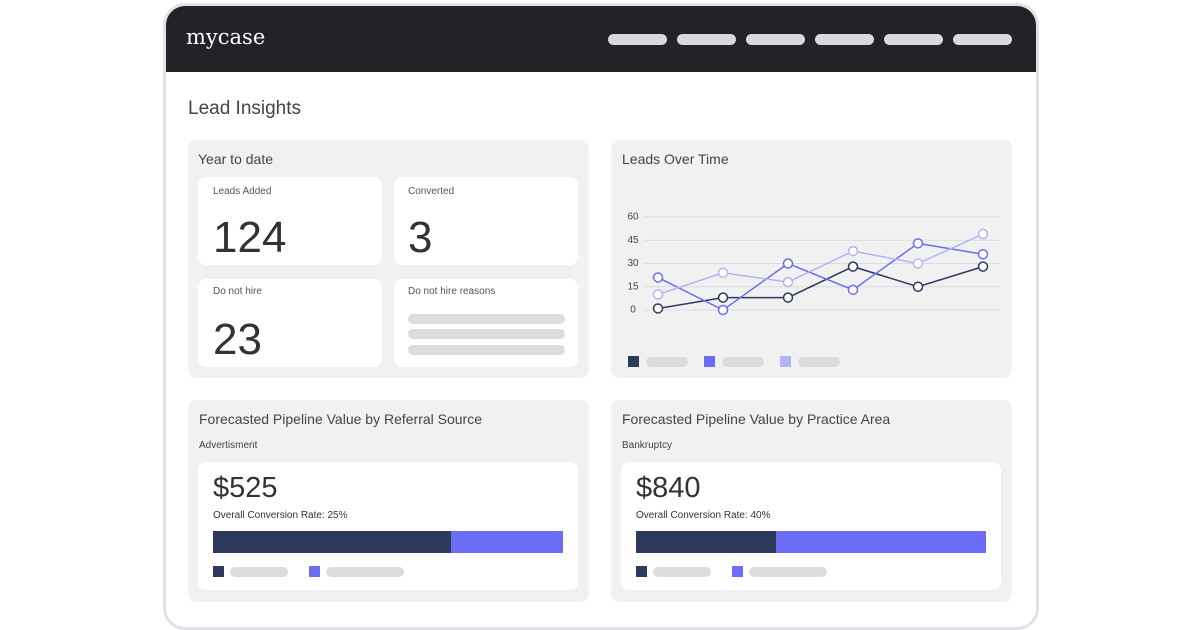 The height and width of the screenshot is (630, 1200). What do you see at coordinates (226, 37) in the screenshot?
I see `brand: mycase` at bounding box center [226, 37].